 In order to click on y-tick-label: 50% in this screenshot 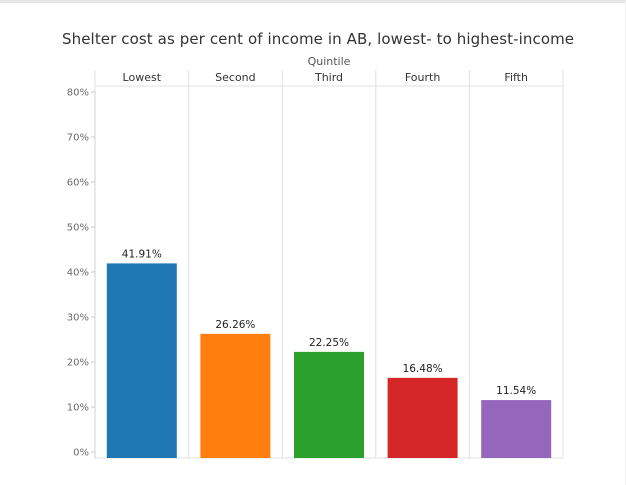, I will do `click(78, 228)`.